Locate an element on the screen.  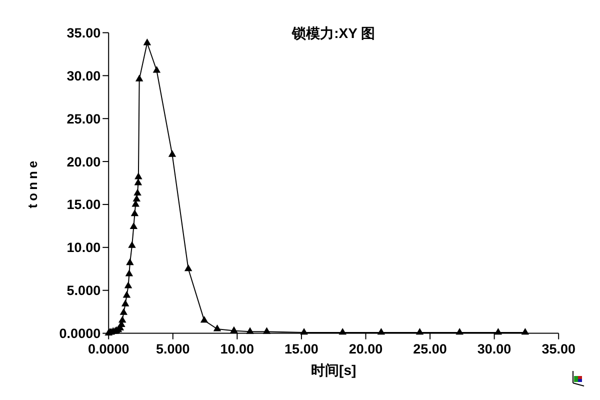
x-tick-label: 10.00 is located at coordinates (237, 348).